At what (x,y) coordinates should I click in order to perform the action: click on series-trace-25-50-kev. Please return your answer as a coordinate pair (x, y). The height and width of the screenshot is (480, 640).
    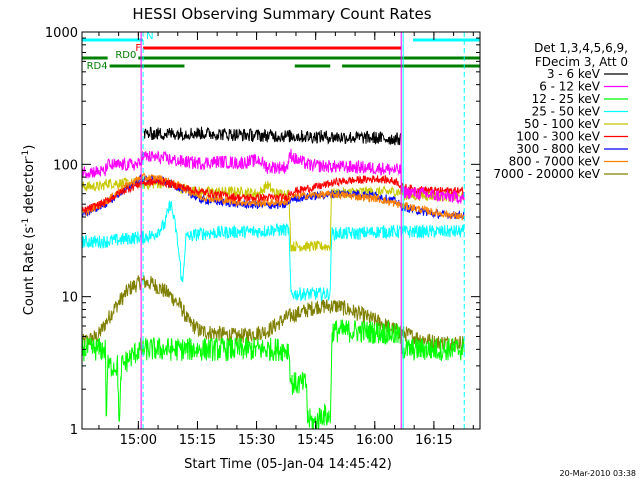
    Looking at the image, I should click on (273, 250).